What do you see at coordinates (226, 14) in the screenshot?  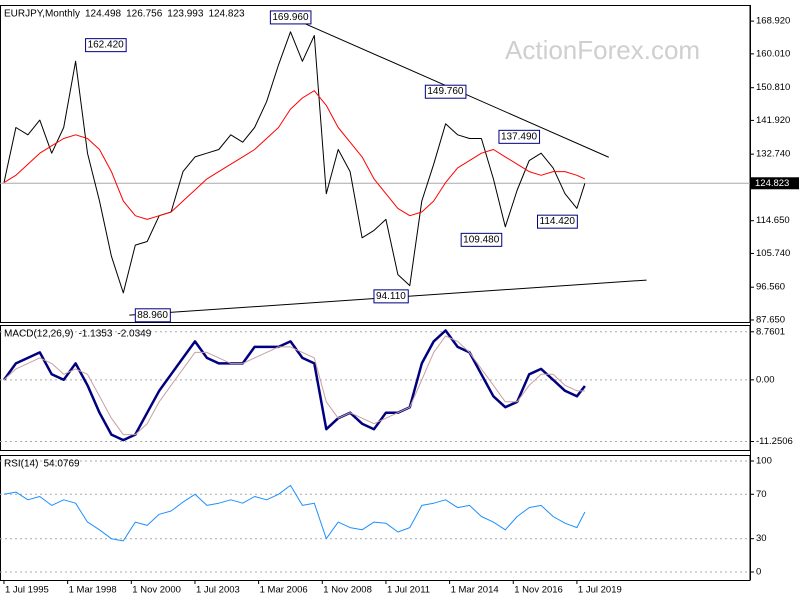 I see `header-value: 124.823` at bounding box center [226, 14].